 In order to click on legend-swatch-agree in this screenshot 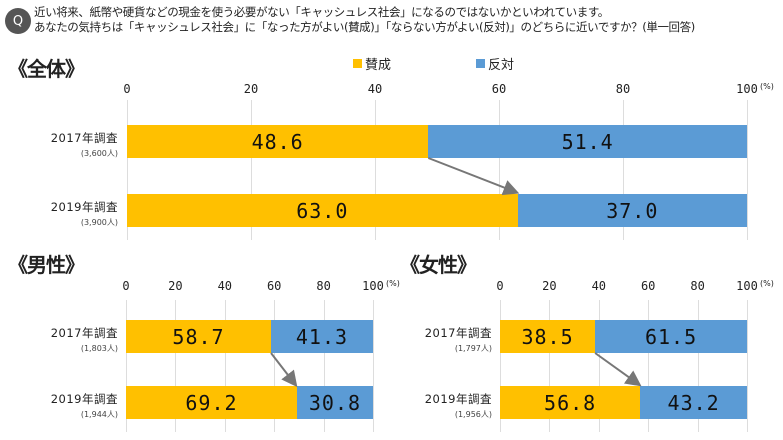, I will do `click(357, 63)`.